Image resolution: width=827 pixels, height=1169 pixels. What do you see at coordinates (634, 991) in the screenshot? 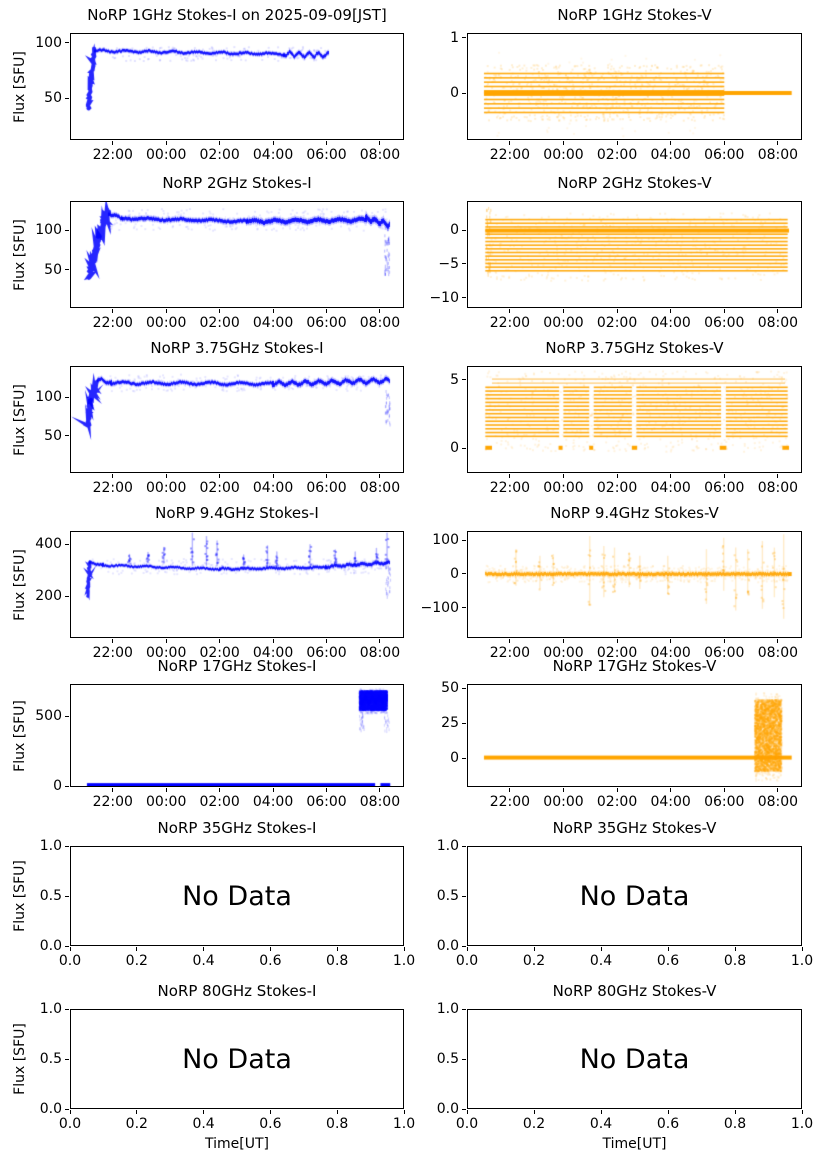
I see `panel-title: NoRP 80GHz Stokes-V` at bounding box center [634, 991].